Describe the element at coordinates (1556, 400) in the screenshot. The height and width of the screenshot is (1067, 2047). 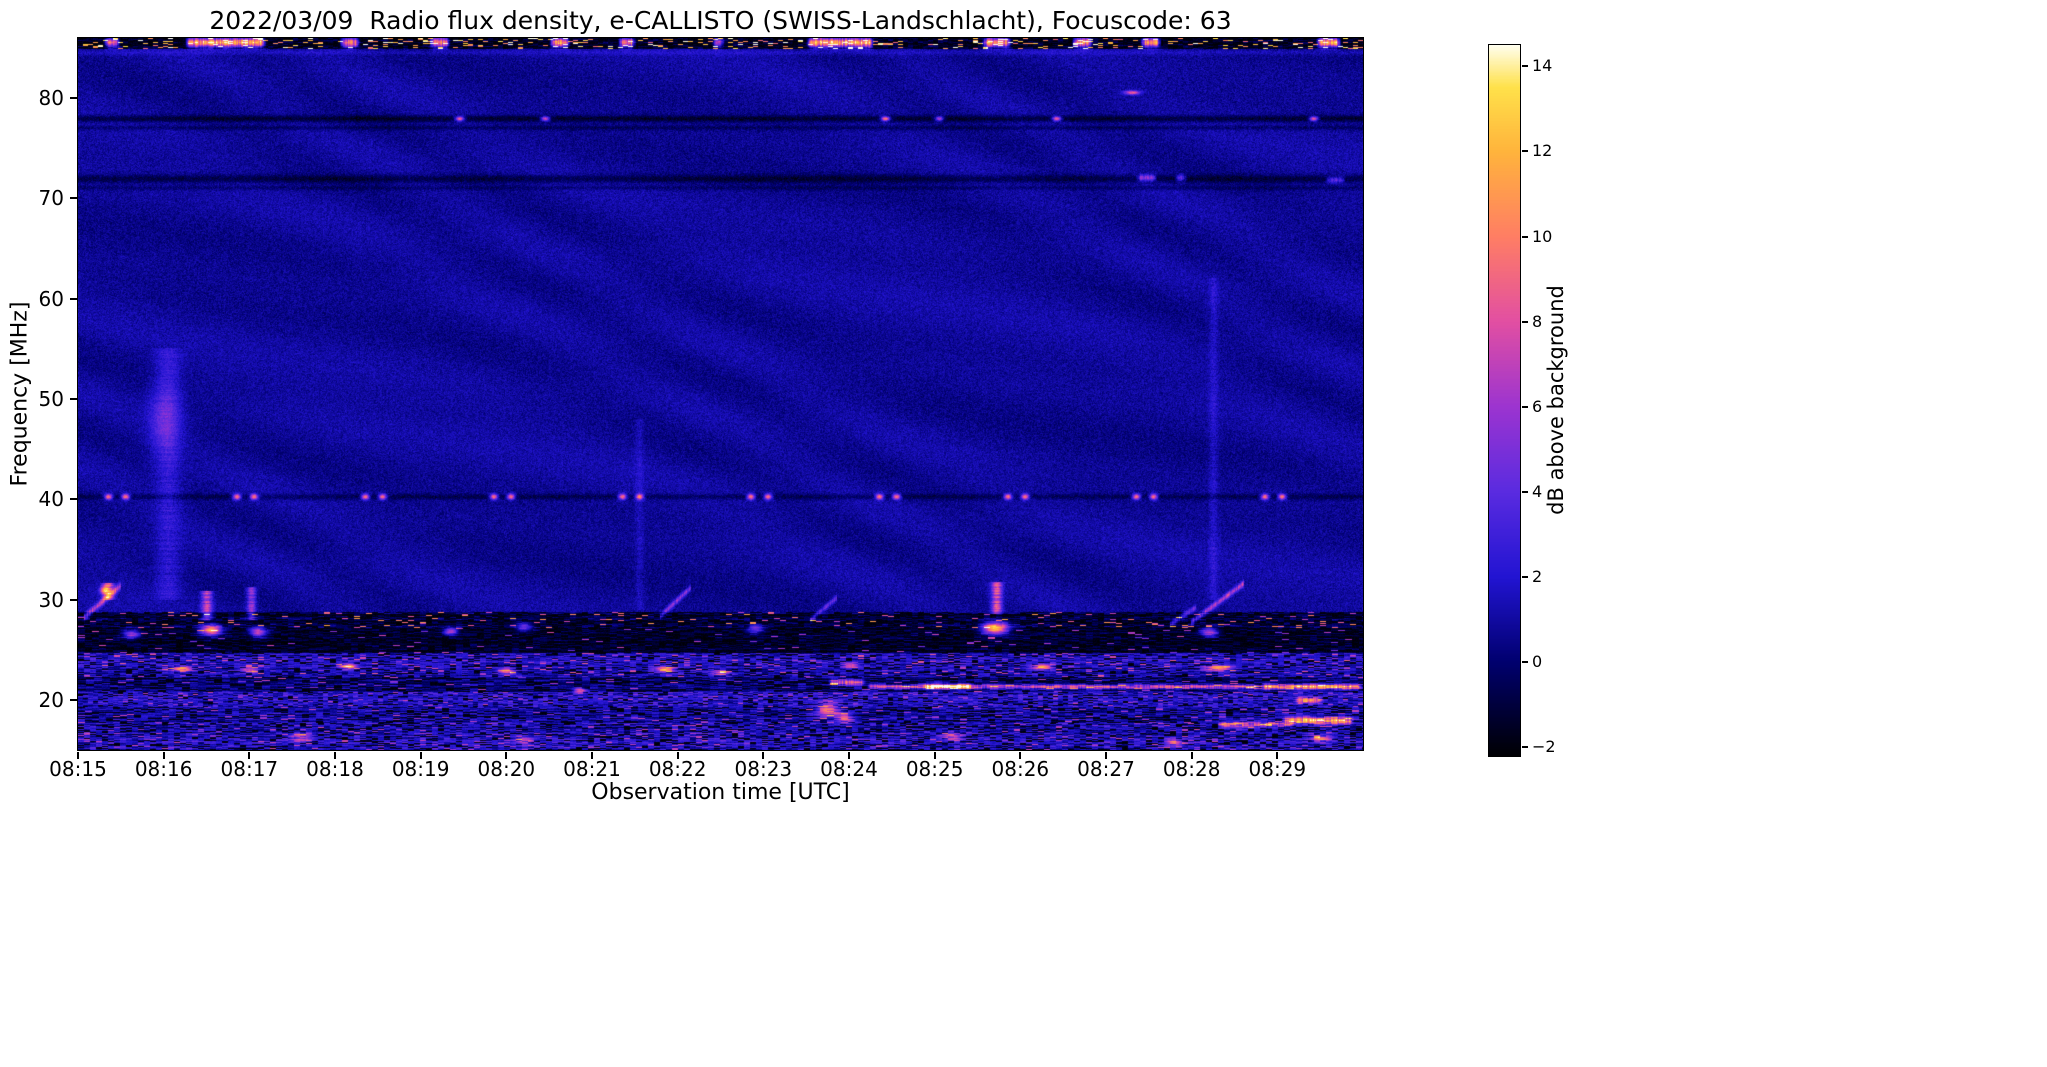
I see `colorbar-label: dB above background` at that location.